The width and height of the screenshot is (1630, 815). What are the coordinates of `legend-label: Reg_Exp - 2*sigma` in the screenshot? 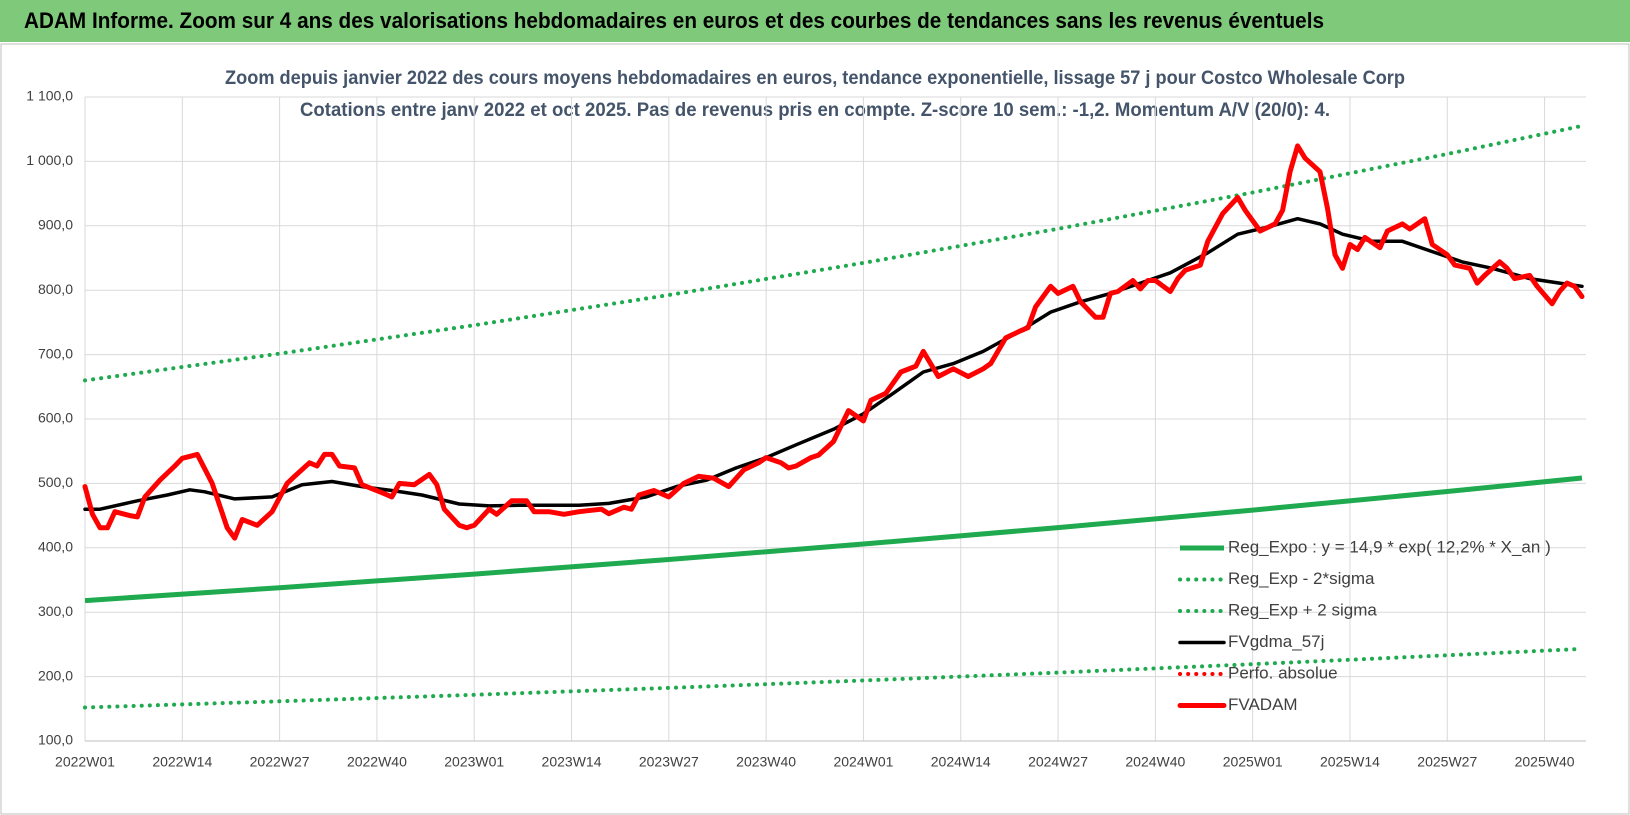 It's located at (1301, 578).